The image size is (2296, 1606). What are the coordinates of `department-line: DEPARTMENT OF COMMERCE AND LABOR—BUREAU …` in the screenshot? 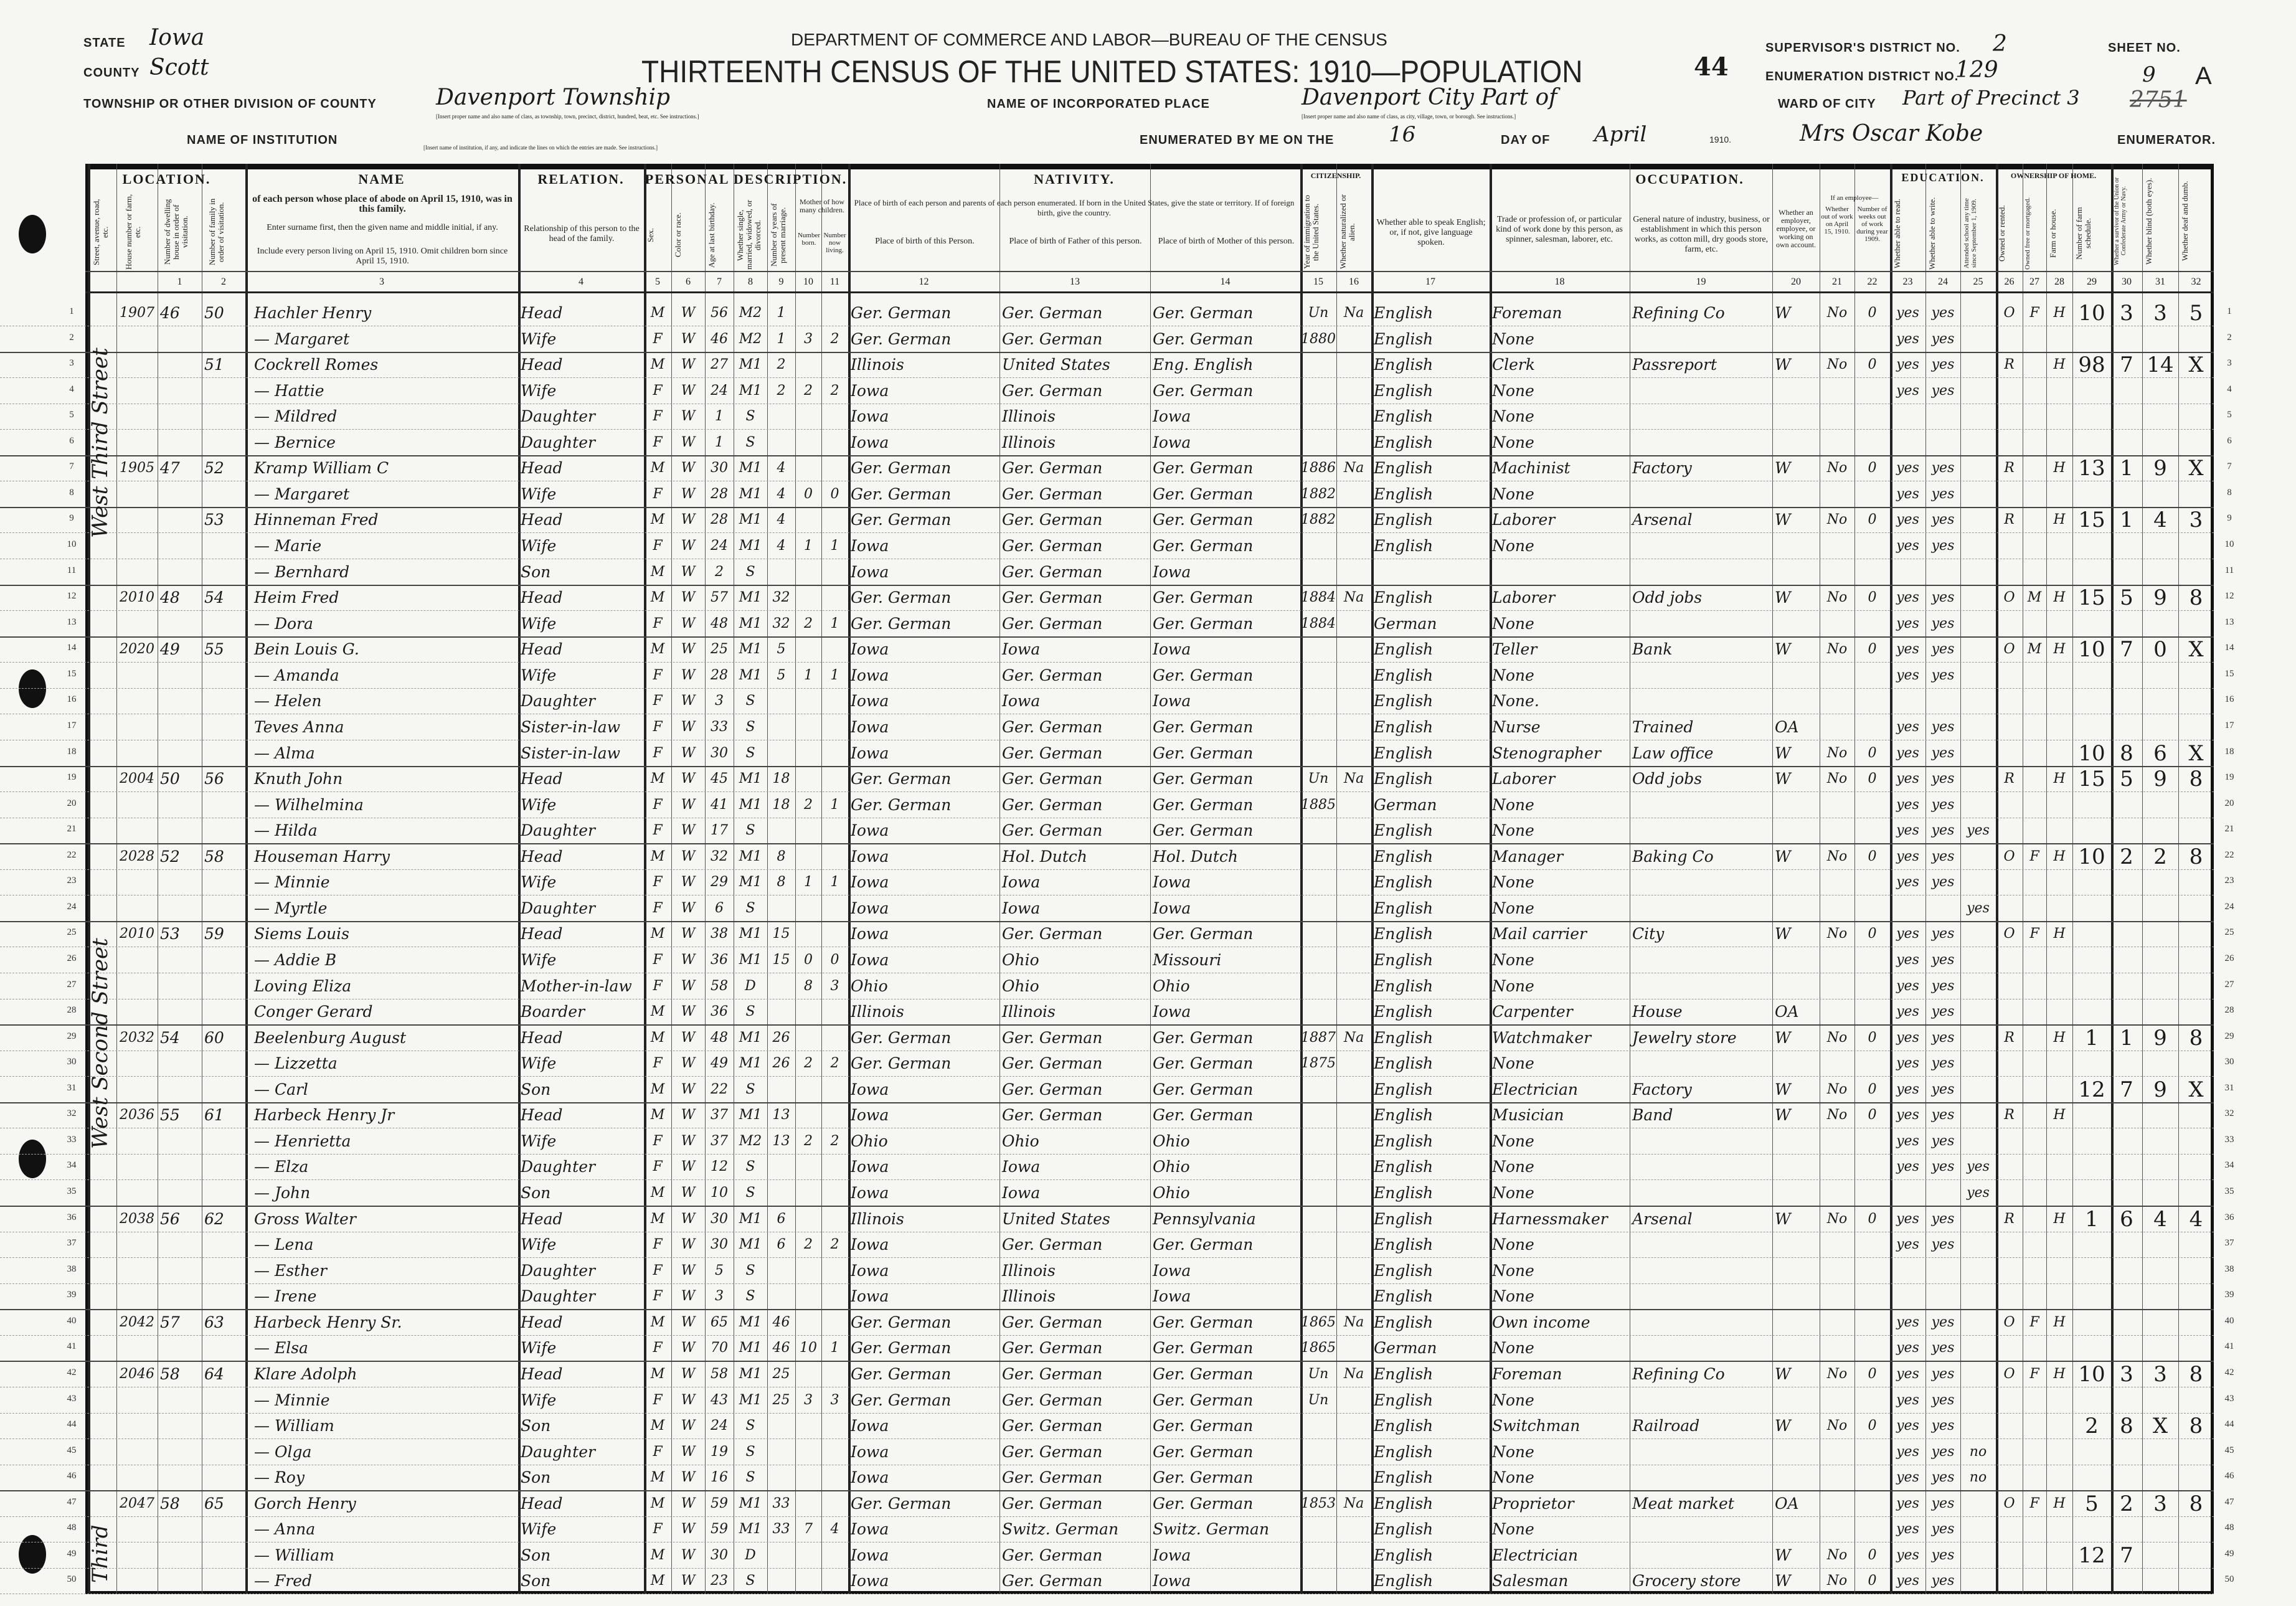 It's located at (1089, 39).